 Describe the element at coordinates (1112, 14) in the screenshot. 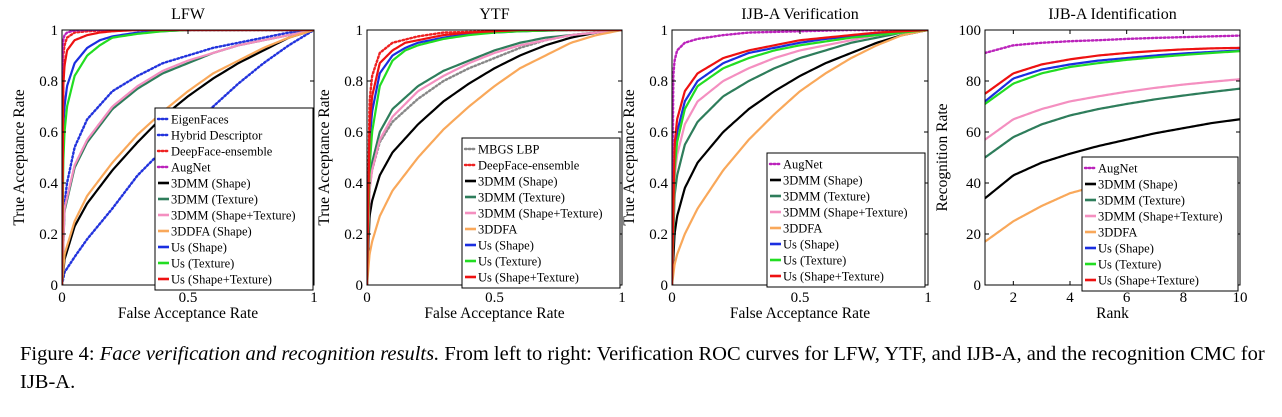

I see `chart-title: IJB-A Identification` at that location.